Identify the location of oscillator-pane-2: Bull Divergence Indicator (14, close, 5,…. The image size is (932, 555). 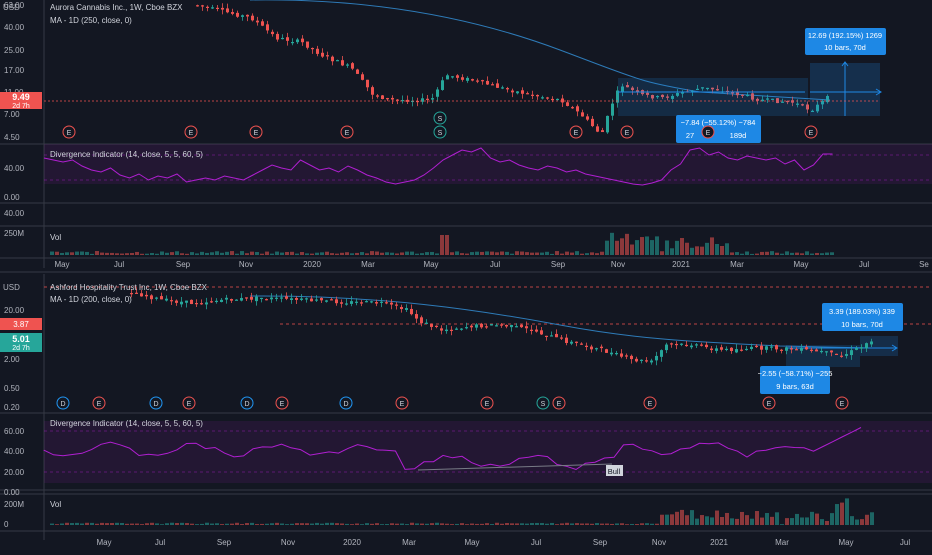
(468, 451).